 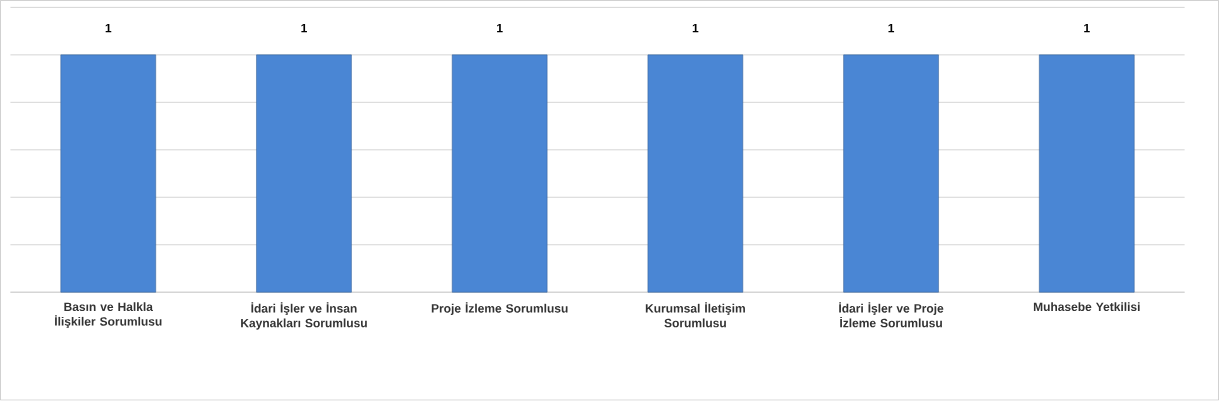 What do you see at coordinates (499, 309) in the screenshot?
I see `x-tick-label: Proje İzleme Sorumlusu` at bounding box center [499, 309].